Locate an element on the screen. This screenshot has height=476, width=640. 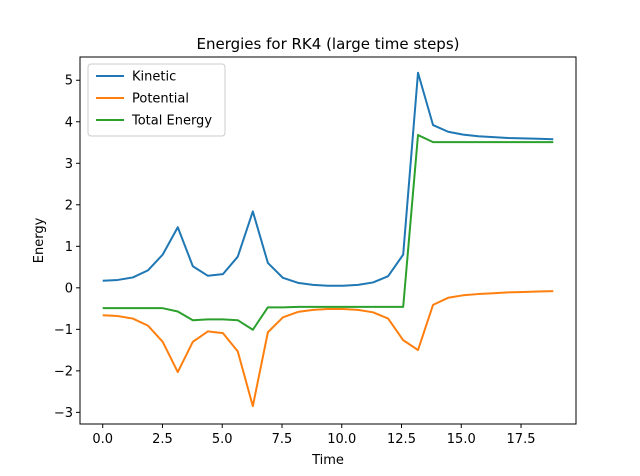
y-tick-label: 2 is located at coordinates (69, 205).